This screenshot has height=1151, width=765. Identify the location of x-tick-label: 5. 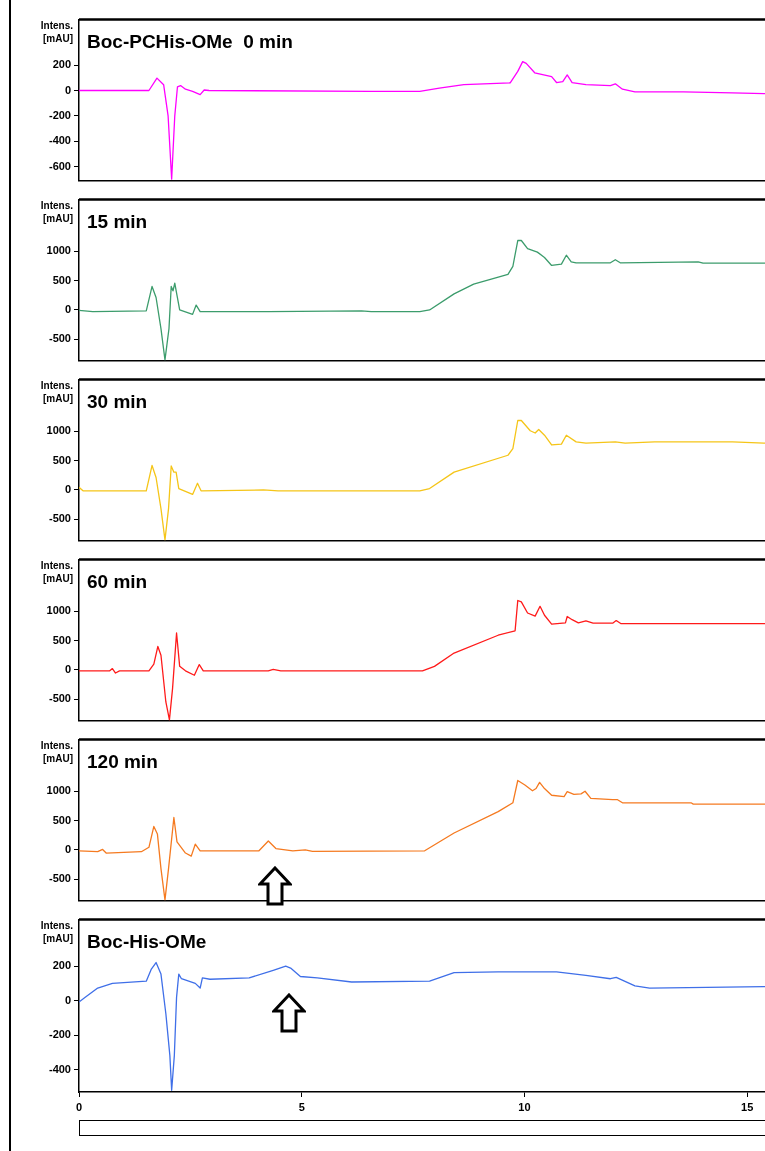
(301, 1106).